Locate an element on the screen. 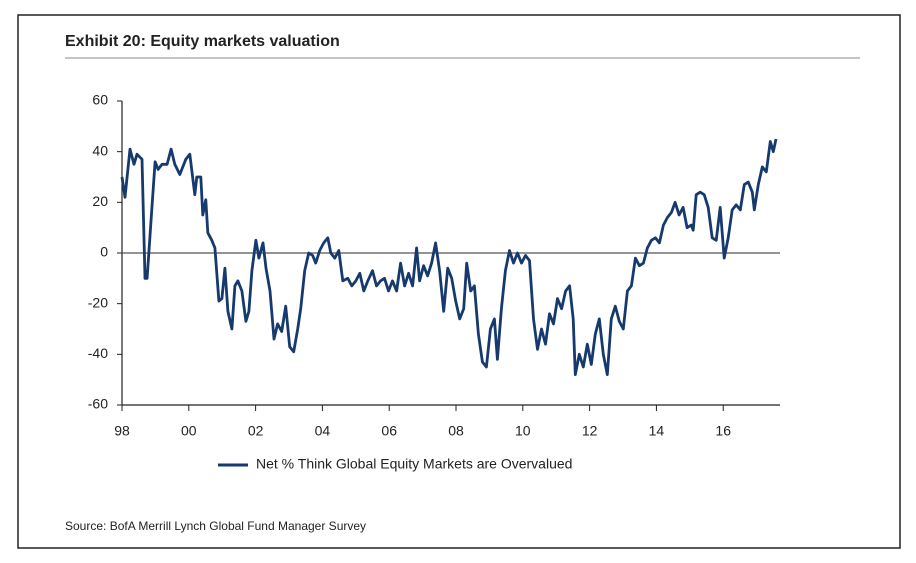 This screenshot has width=916, height=563. x-tick-label: 16 is located at coordinates (723, 431).